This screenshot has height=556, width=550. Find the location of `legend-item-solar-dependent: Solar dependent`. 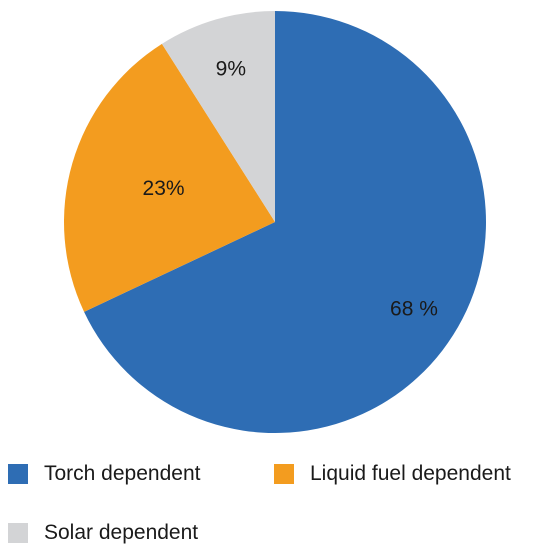

legend-item-solar-dependent: Solar dependent is located at coordinates (103, 533).